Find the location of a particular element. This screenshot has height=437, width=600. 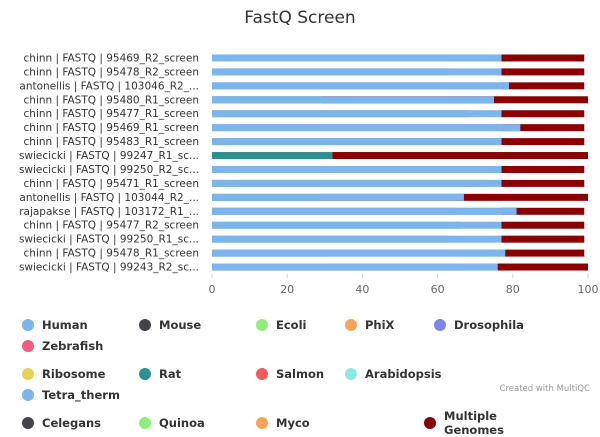

category-label: chinn | FASTQ | 95477_R2_screen is located at coordinates (111, 226).